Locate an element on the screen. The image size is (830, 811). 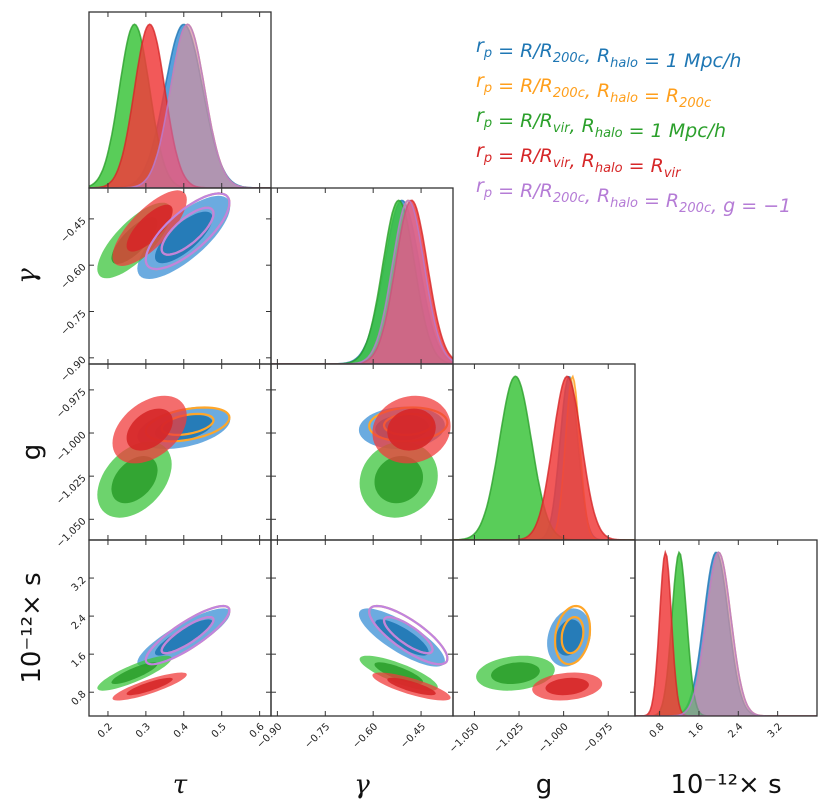
x-tick-label-s: 2.4 is located at coordinates (735, 730).